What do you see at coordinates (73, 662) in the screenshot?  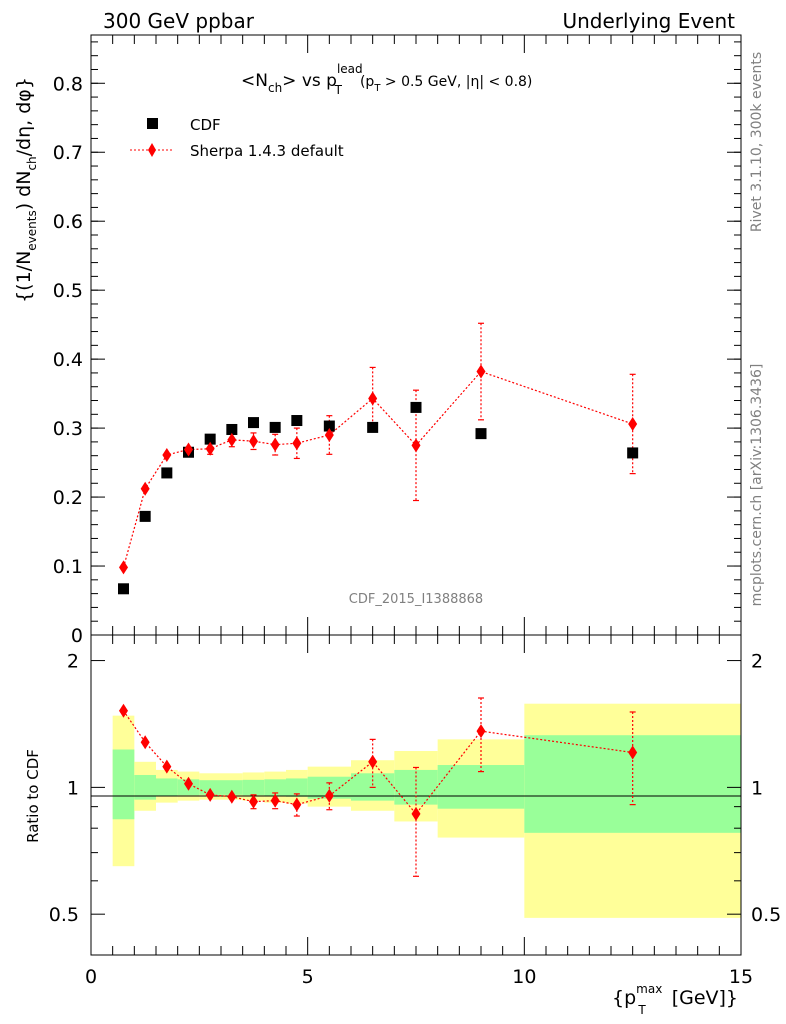 I see `ratio-y-tick-label: 2` at bounding box center [73, 662].